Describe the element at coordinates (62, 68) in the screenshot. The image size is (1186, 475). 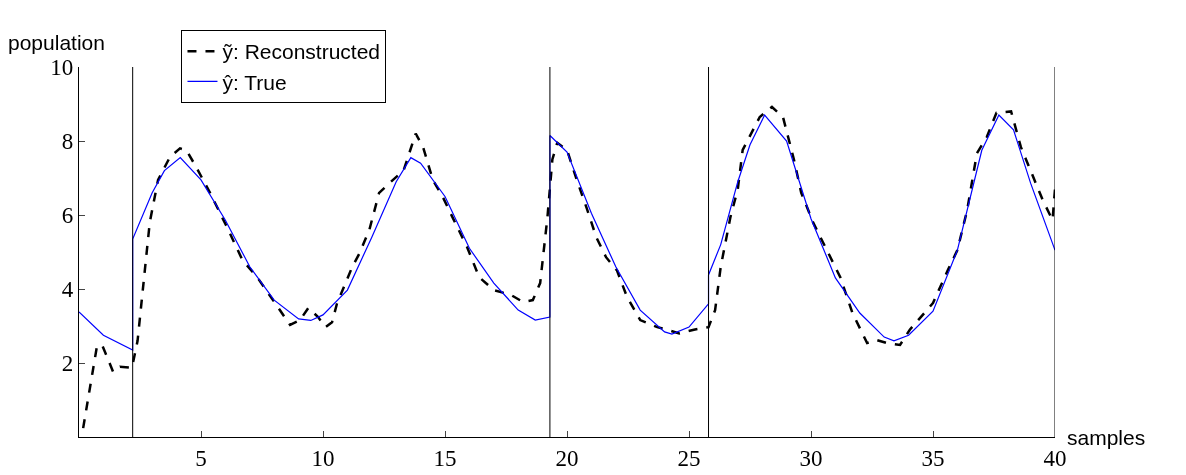
I see `y-tick-label: 10` at that location.